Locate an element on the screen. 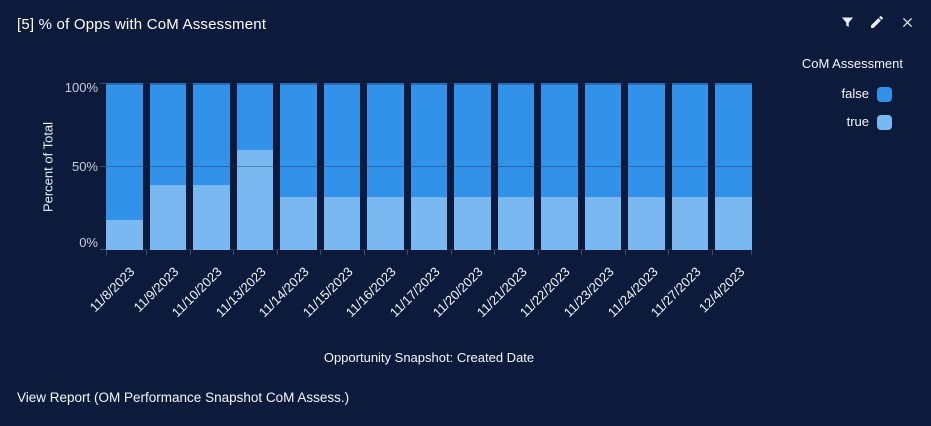  x-tick-cell: 11/17/2023 is located at coordinates (417, 294).